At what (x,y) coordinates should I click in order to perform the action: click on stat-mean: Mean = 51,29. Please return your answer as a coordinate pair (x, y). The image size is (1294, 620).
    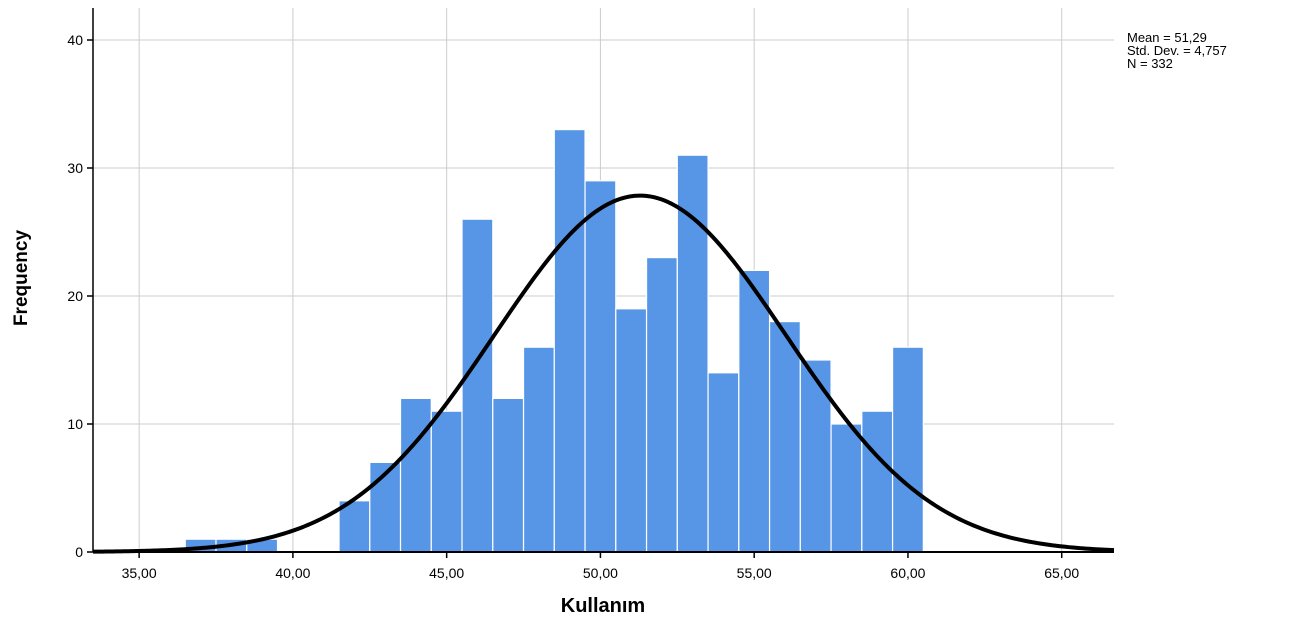
    Looking at the image, I should click on (1167, 37).